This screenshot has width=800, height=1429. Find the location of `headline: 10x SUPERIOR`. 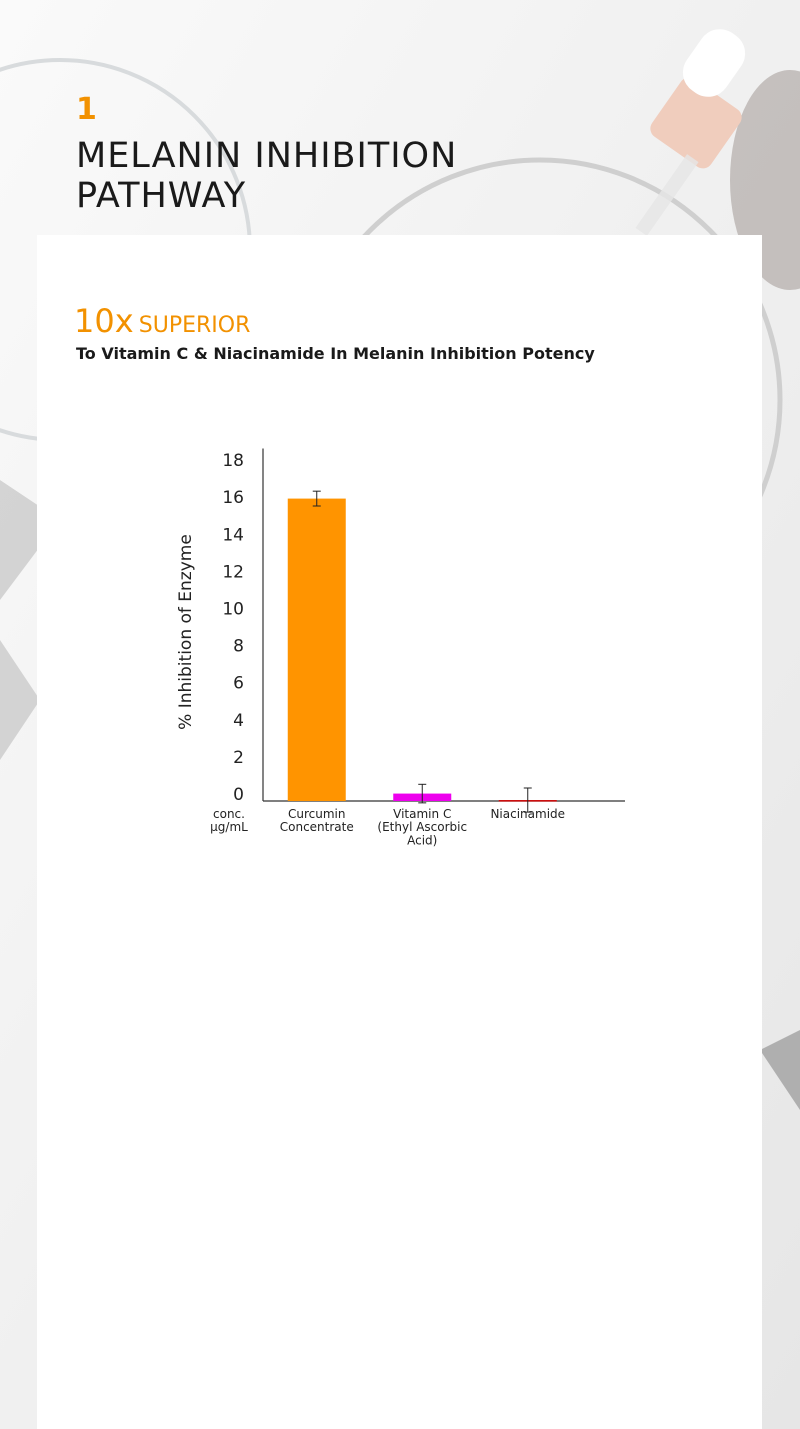

headline: 10x SUPERIOR is located at coordinates (162, 321).